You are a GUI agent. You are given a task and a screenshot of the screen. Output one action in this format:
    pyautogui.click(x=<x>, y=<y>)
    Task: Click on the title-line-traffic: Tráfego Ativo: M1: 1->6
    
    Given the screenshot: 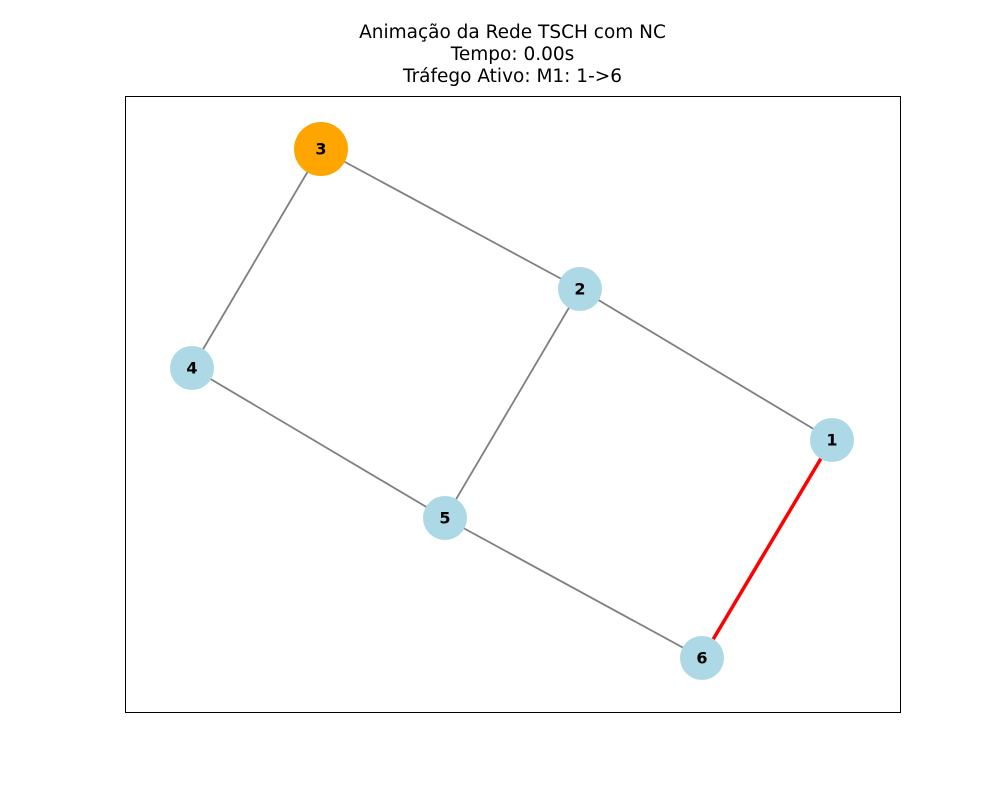 What is the action you would take?
    pyautogui.click(x=512, y=76)
    